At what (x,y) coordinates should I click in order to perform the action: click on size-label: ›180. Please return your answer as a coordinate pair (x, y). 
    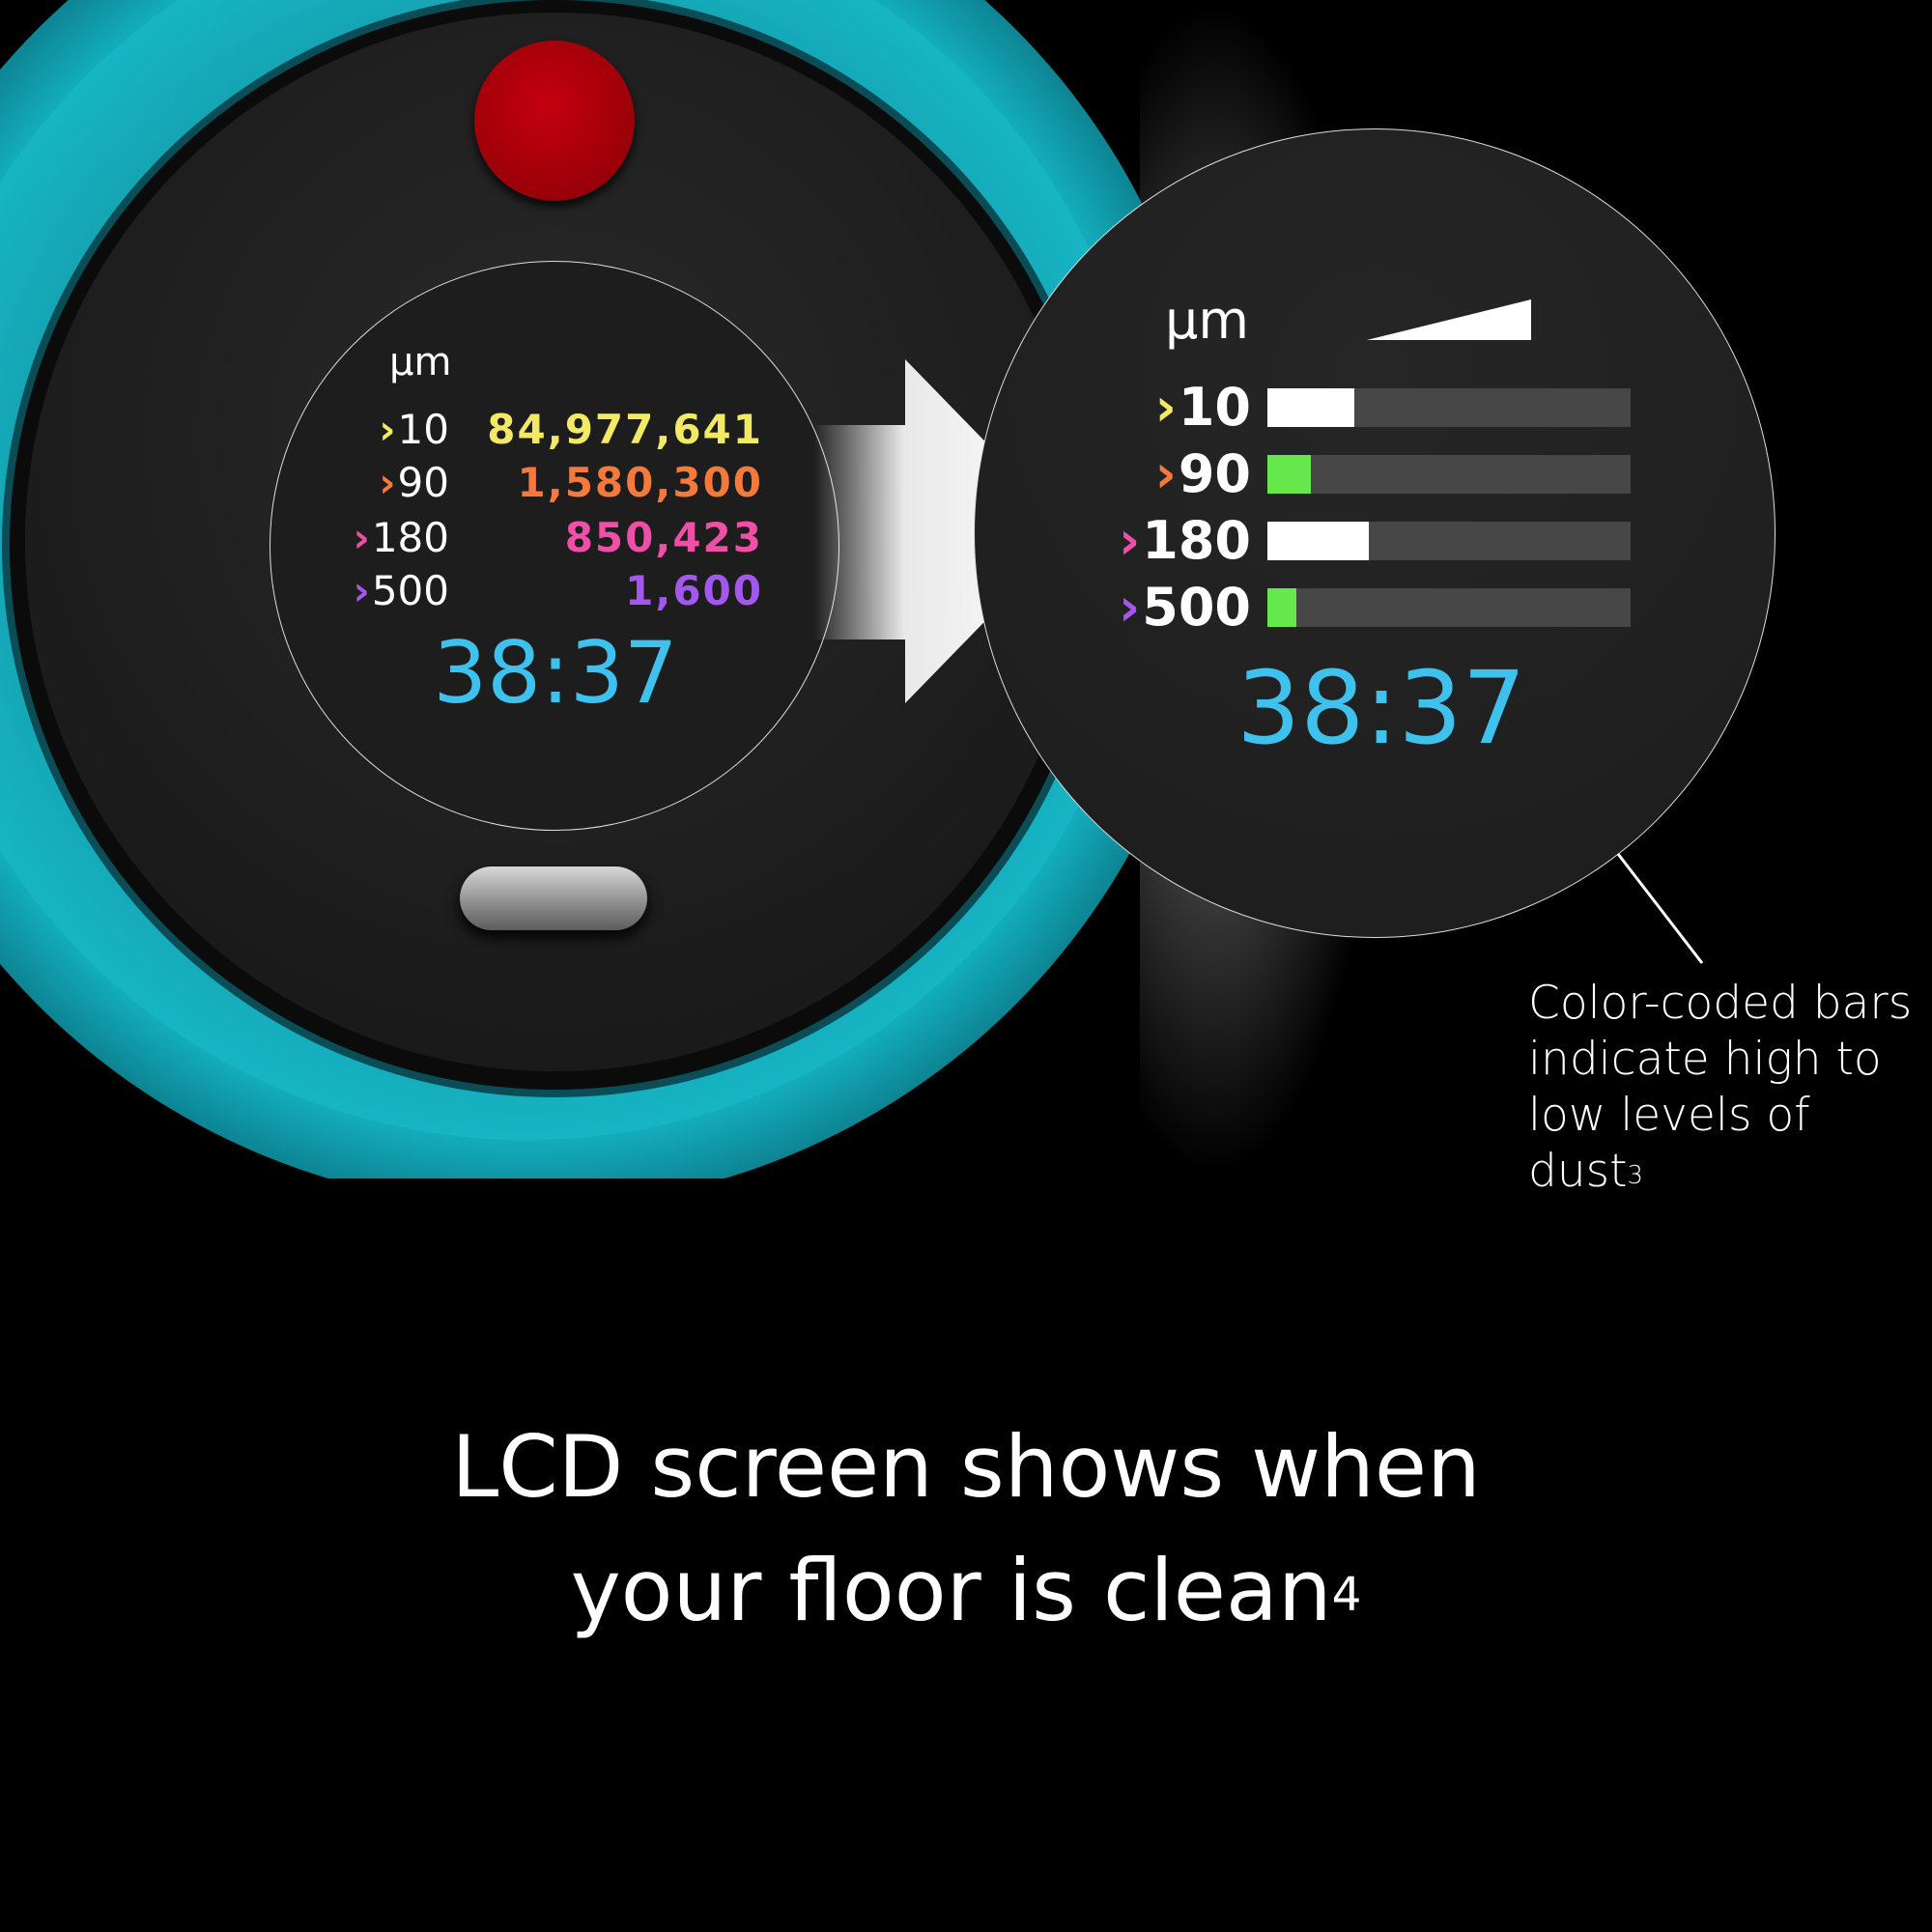
    Looking at the image, I should click on (369, 537).